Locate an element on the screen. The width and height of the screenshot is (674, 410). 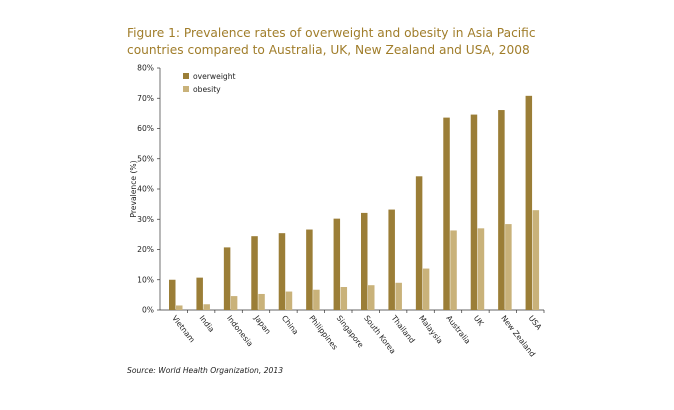
bar-obesity-india is located at coordinates (206, 307).